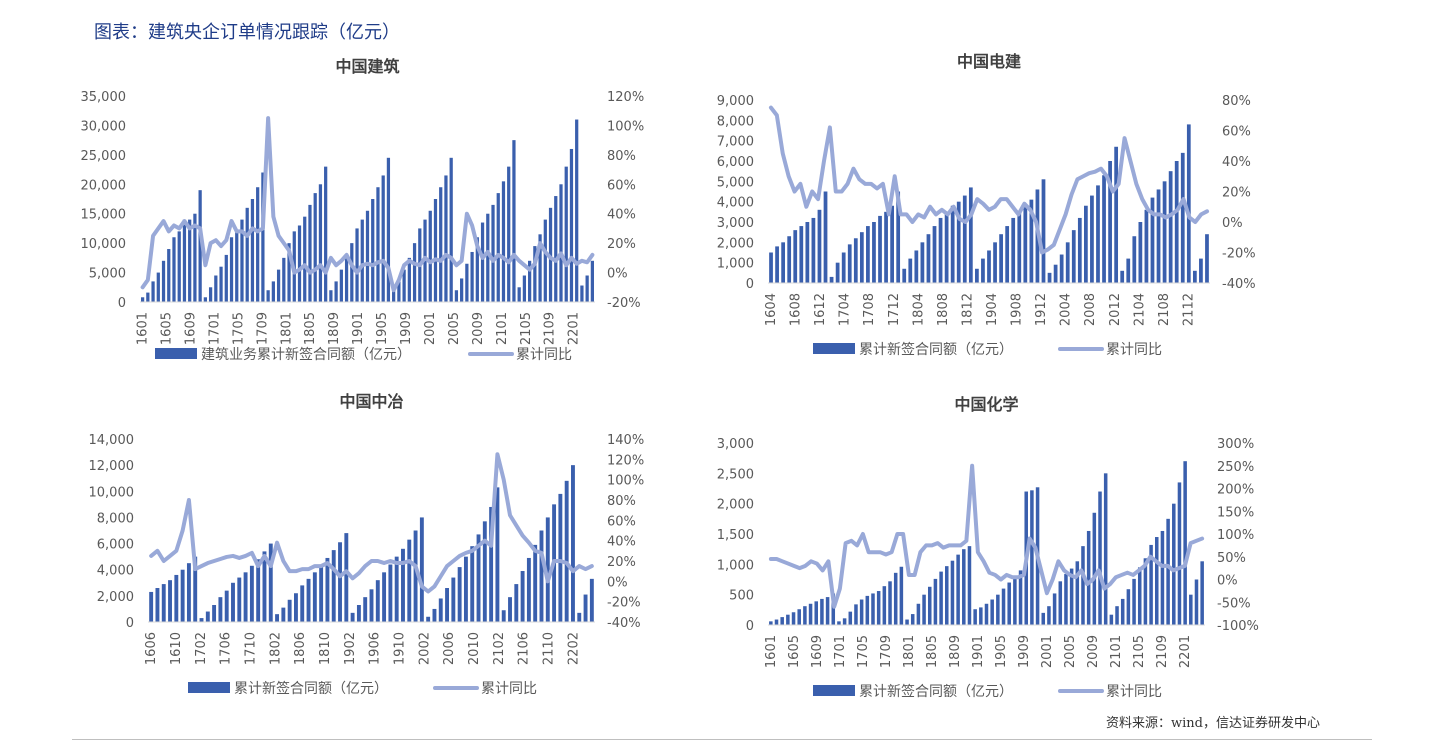  I want to click on x-tick-label: 1712, so click(894, 309).